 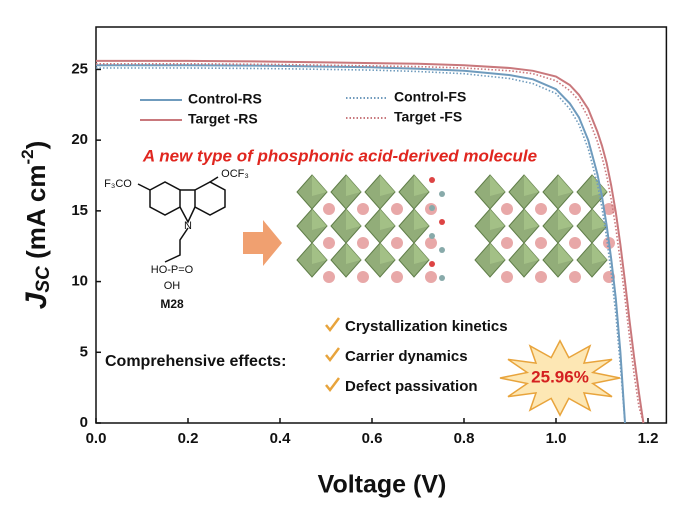 What do you see at coordinates (235, 174) in the screenshot?
I see `molecule-label: OCF₃` at bounding box center [235, 174].